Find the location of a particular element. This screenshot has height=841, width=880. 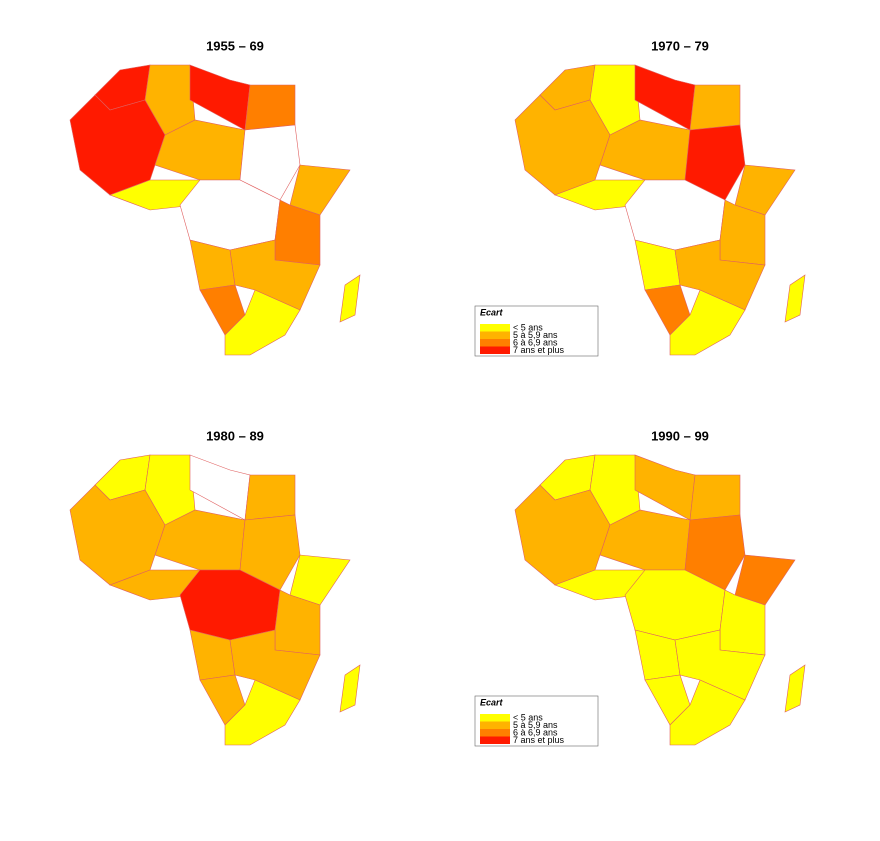

panel-title: 1970 – 79 is located at coordinates (680, 45).